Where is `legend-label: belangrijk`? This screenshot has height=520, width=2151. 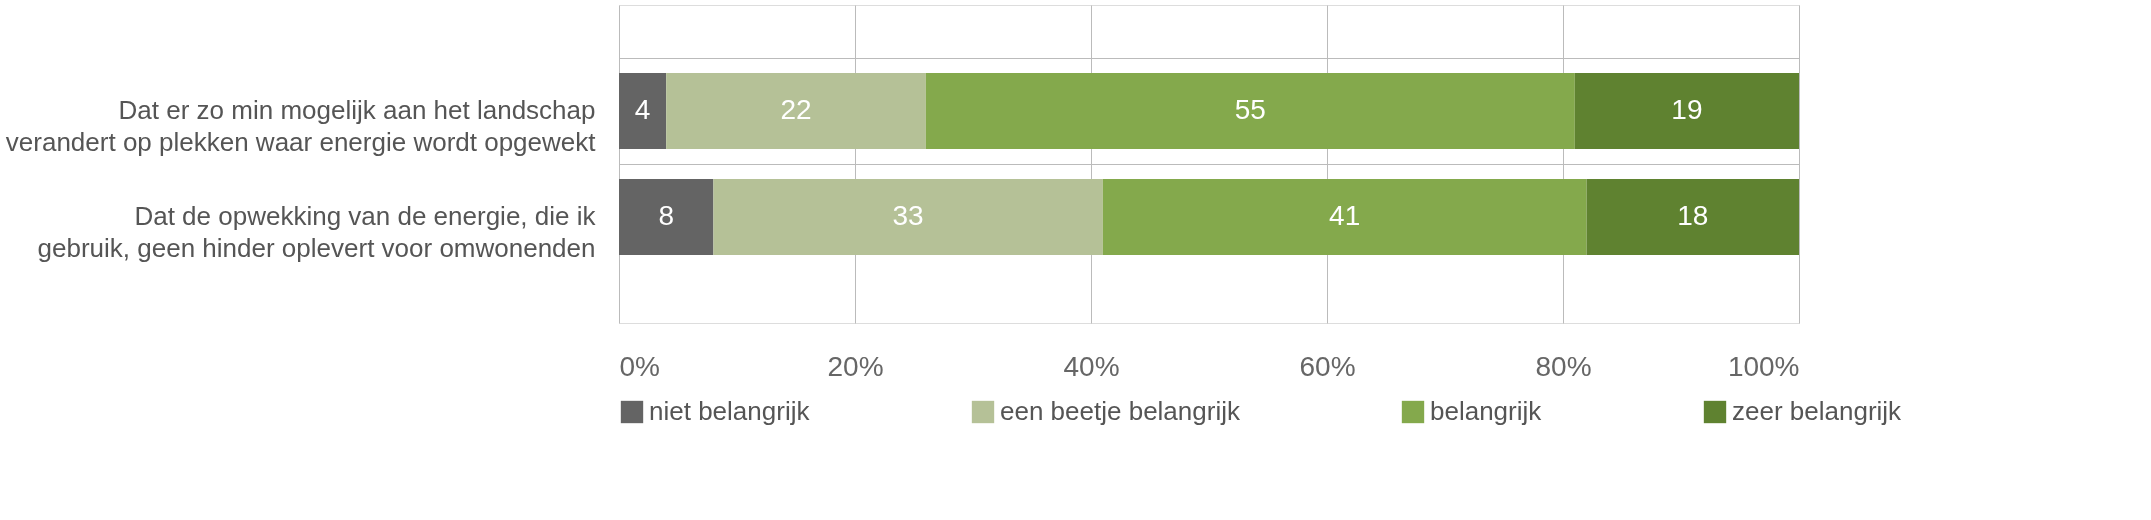 legend-label: belangrijk is located at coordinates (1486, 411).